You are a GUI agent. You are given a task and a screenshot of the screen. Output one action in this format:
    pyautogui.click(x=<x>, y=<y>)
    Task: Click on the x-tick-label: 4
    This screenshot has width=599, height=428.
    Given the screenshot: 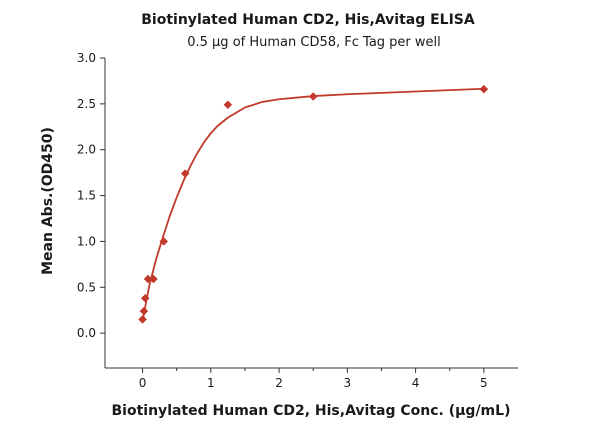 What is the action you would take?
    pyautogui.click(x=416, y=383)
    